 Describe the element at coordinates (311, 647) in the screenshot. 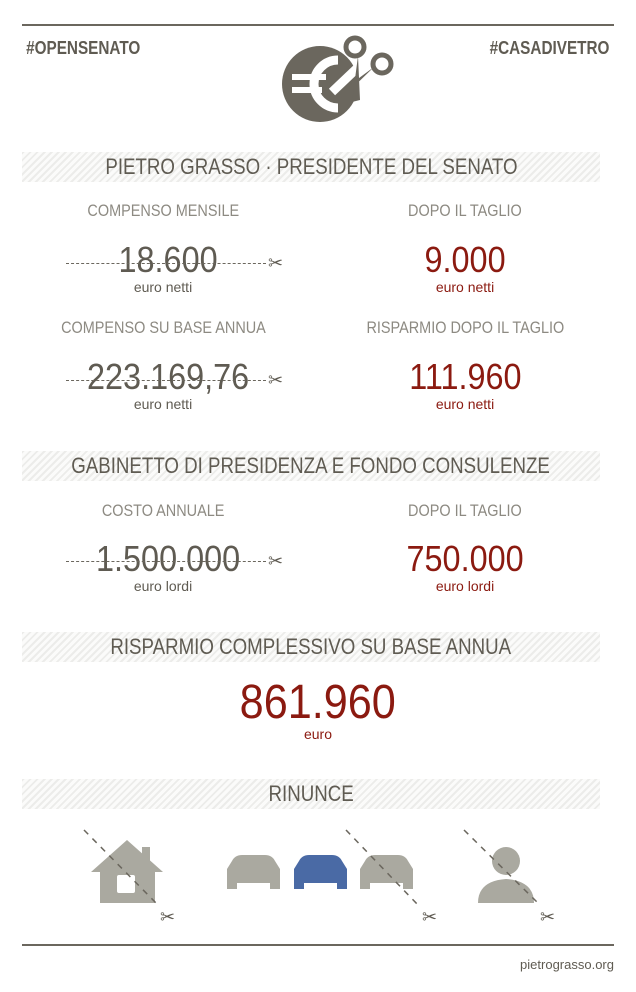

I see `section-header-total: RISPARMIO COMPLESSIVO SU BASE ANNUA` at that location.